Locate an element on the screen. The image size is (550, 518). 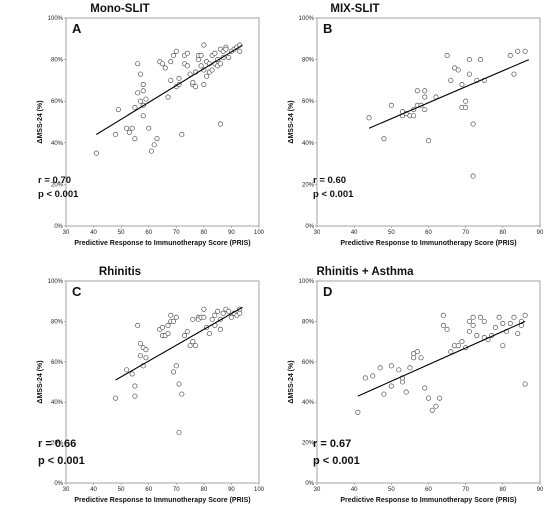
x-tick-label: 40 is located at coordinates (354, 233).